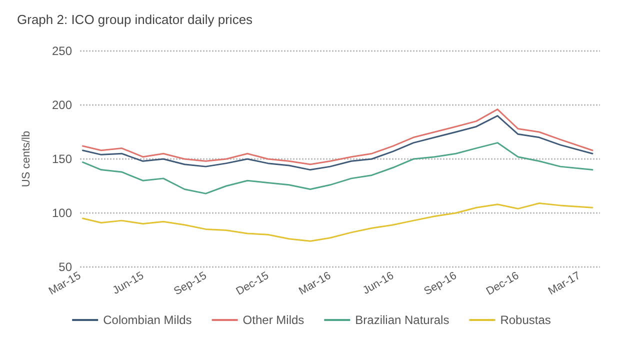 This screenshot has width=623, height=339. I want to click on legend-label: Colombian Milds, so click(147, 320).